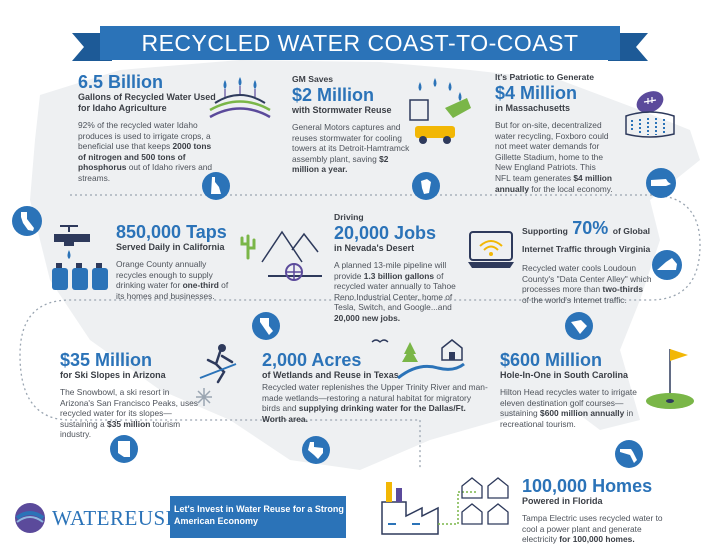 The image size is (720, 556). I want to click on pipeline-valve-icon, so click(295, 272).